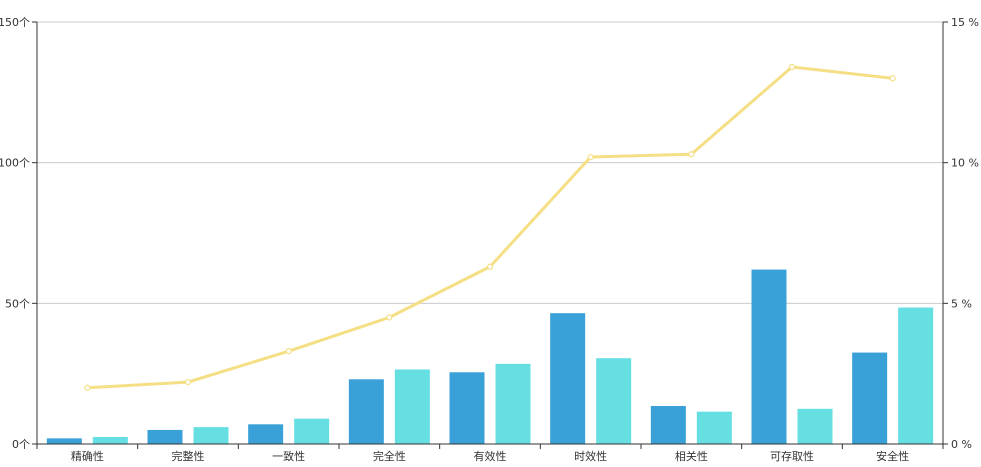 Image resolution: width=981 pixels, height=467 pixels. I want to click on y-left-tick-label: 150个, so click(15, 22).